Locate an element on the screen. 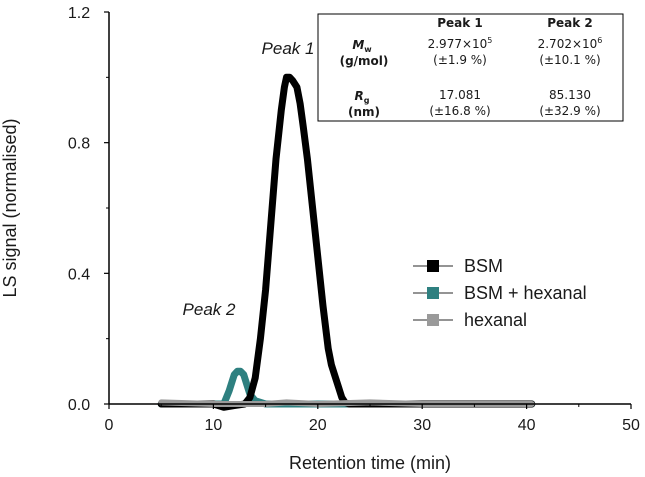  results-table-border is located at coordinates (470, 67).